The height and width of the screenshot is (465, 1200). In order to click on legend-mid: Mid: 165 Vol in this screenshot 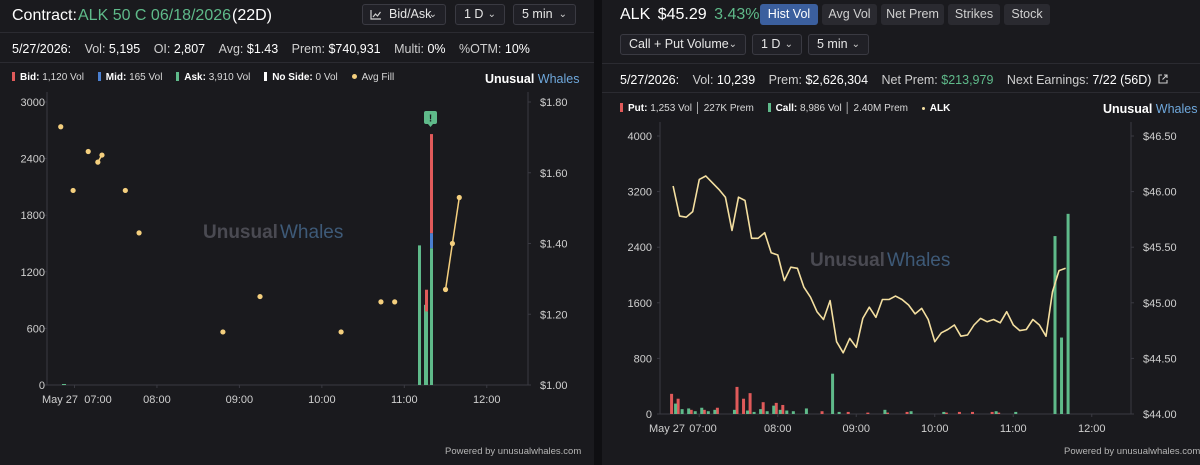, I will do `click(130, 77)`.